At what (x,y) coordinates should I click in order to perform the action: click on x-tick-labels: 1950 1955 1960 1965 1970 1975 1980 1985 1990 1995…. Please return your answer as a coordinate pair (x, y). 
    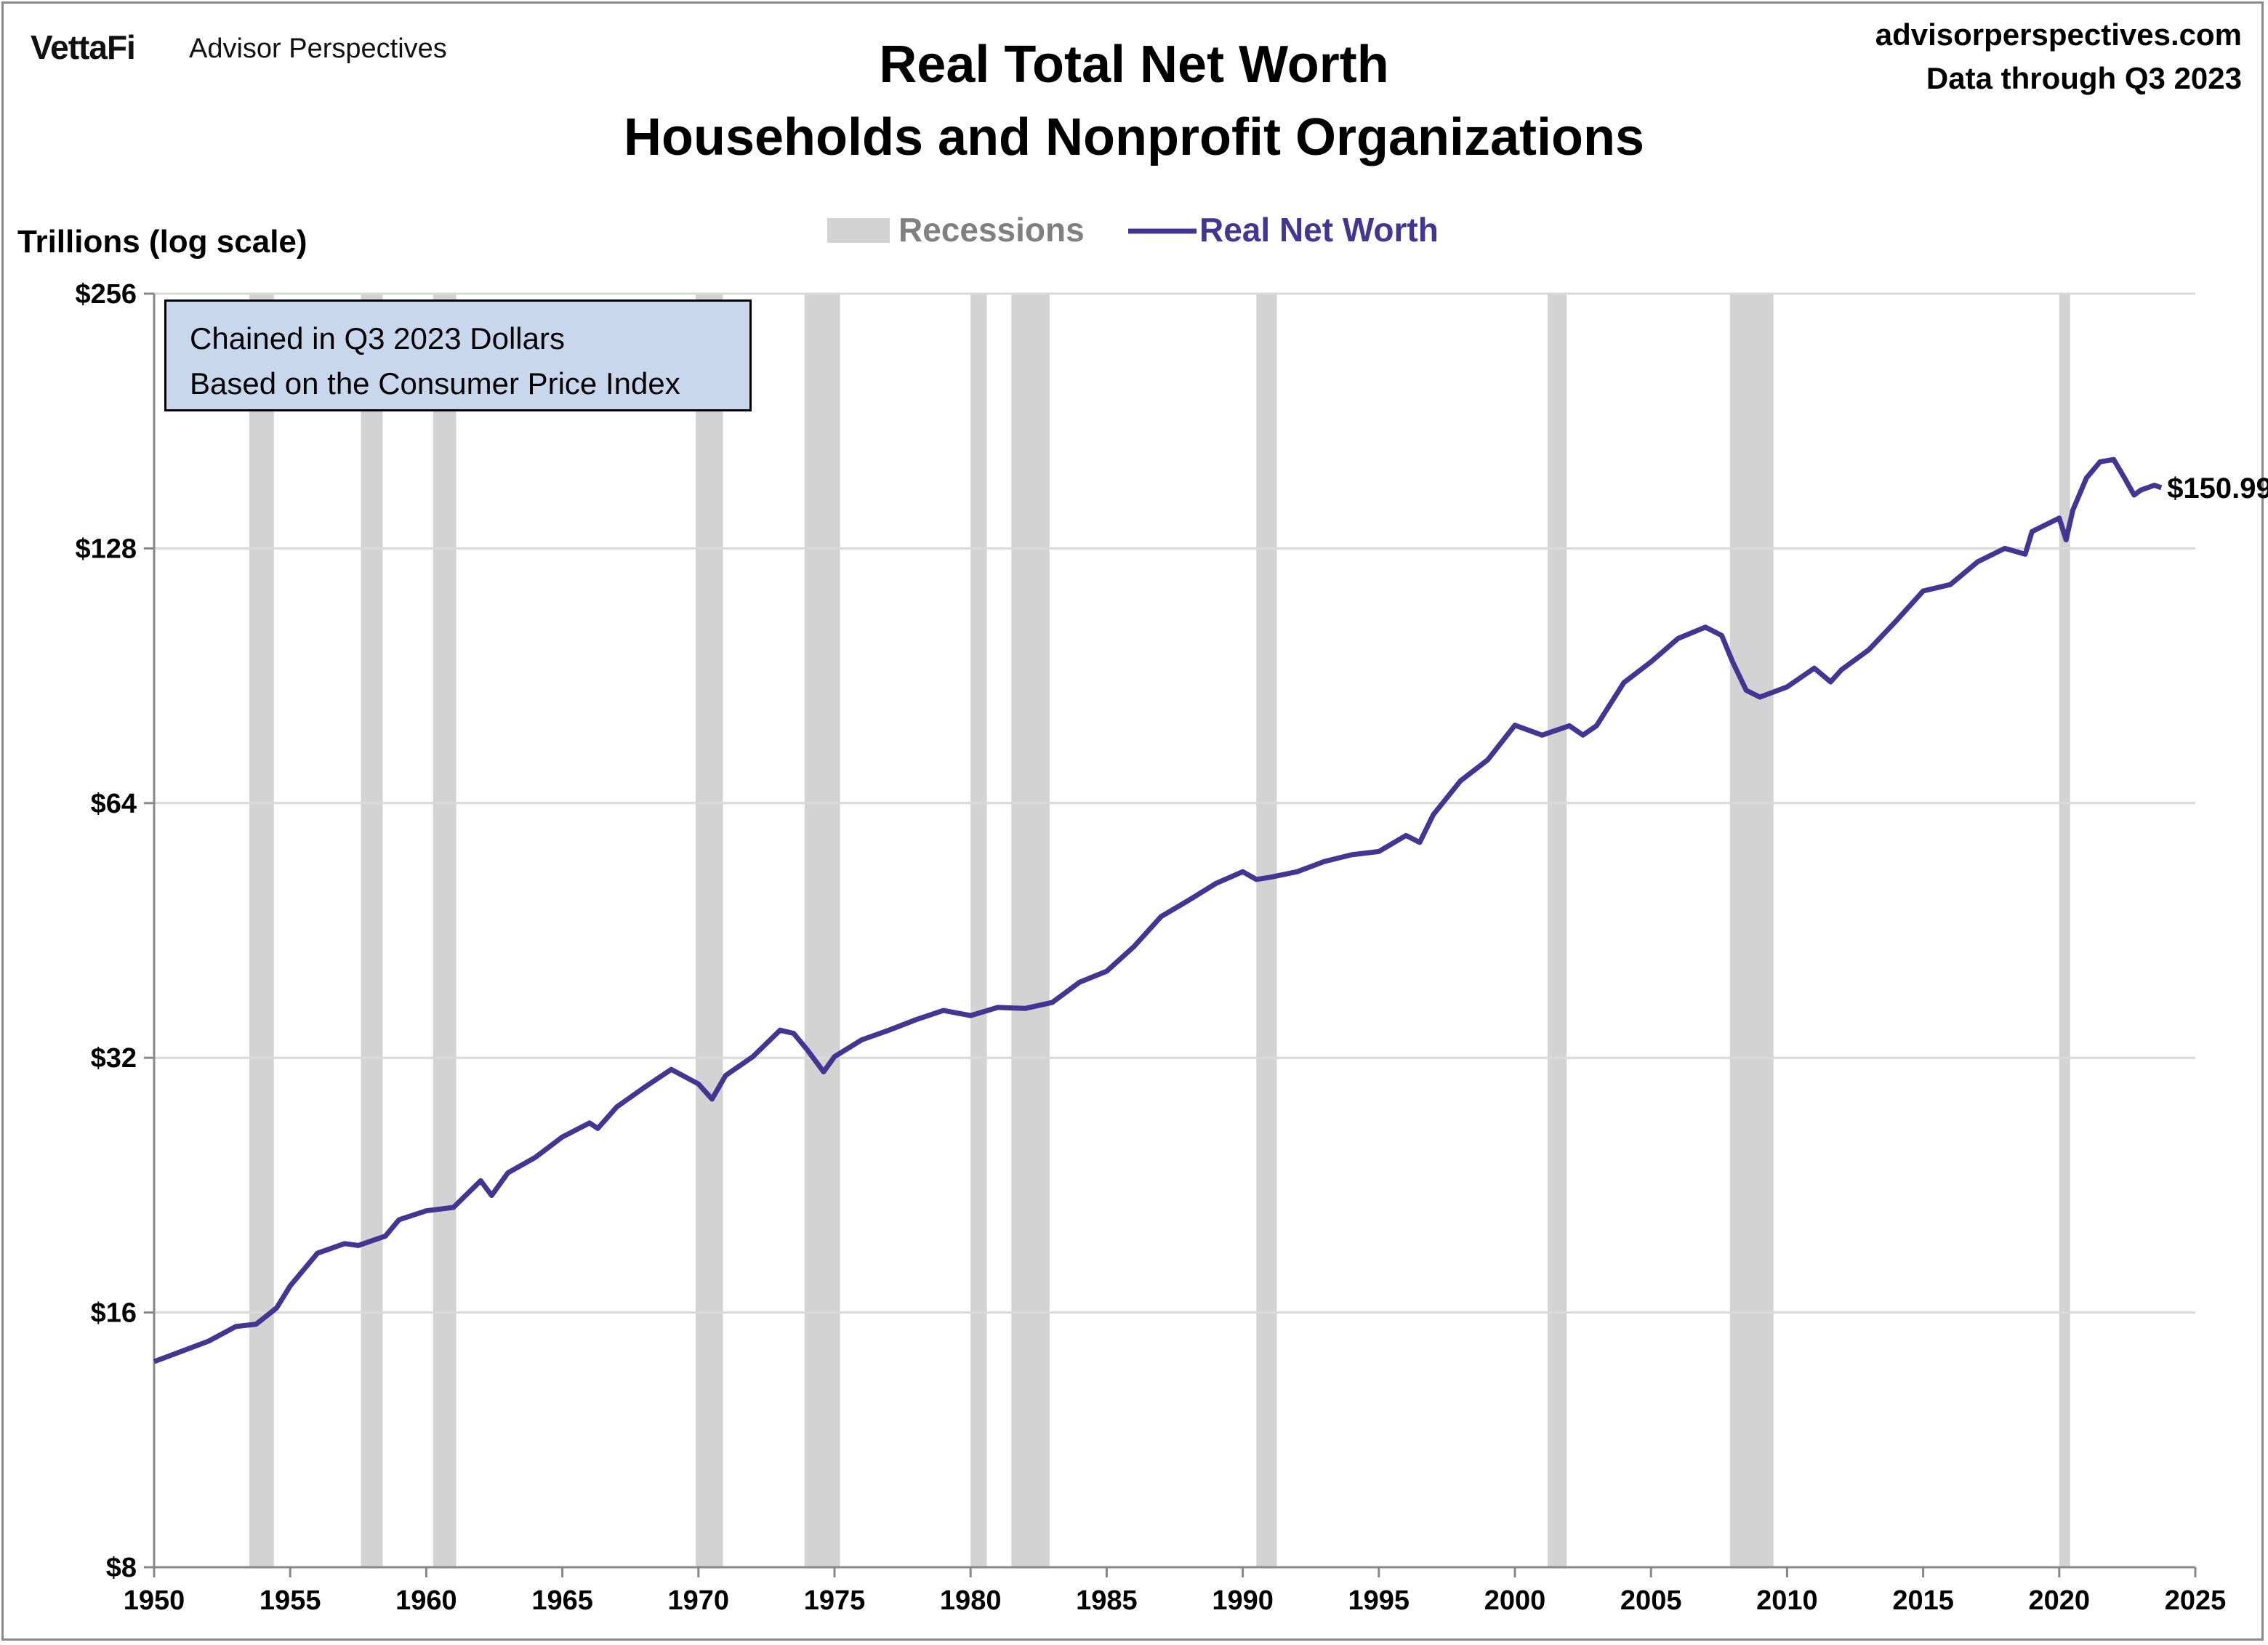
    Looking at the image, I should click on (1175, 1591).